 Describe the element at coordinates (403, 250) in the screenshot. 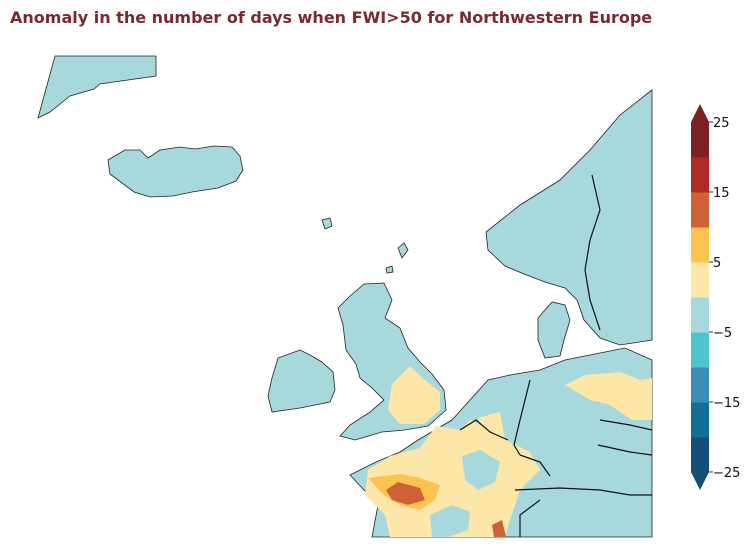

I see `shetland` at that location.